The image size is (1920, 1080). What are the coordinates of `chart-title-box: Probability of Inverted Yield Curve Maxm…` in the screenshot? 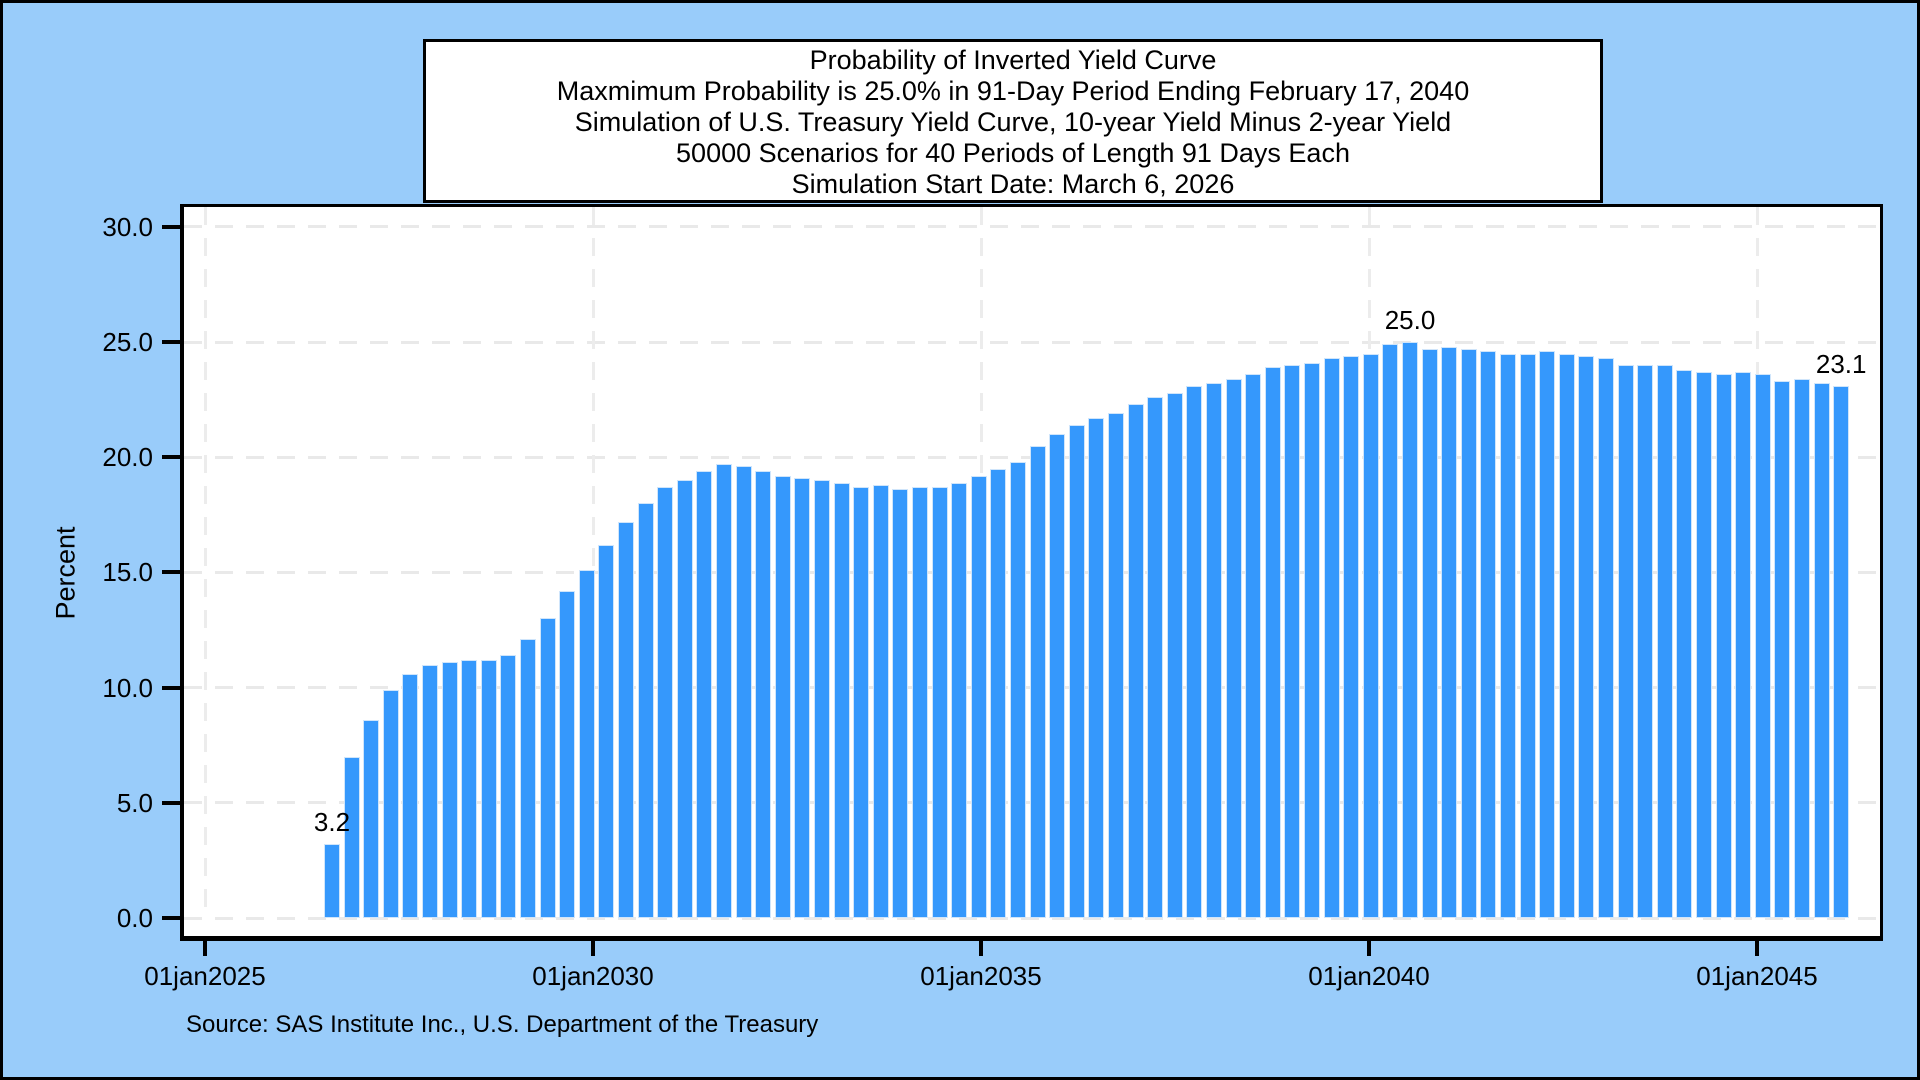 It's located at (1013, 121).